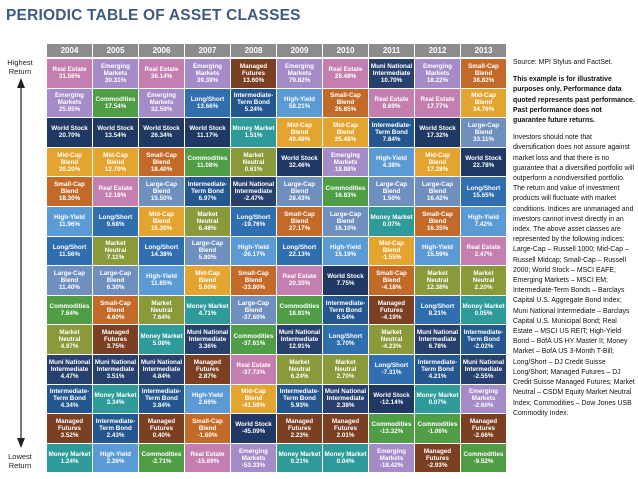 The height and width of the screenshot is (479, 638). What do you see at coordinates (161, 103) in the screenshot?
I see `asset-cell: Emerging Markets 32.59%` at bounding box center [161, 103].